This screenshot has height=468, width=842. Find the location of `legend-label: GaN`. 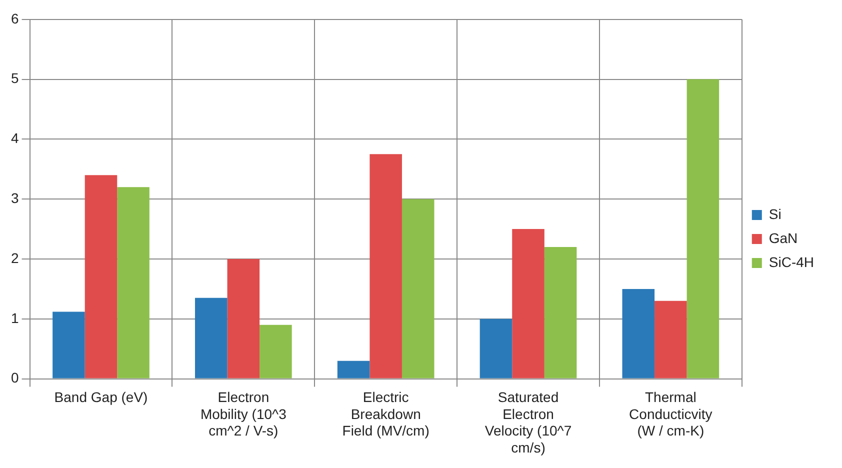

legend-label: GaN is located at coordinates (783, 238).